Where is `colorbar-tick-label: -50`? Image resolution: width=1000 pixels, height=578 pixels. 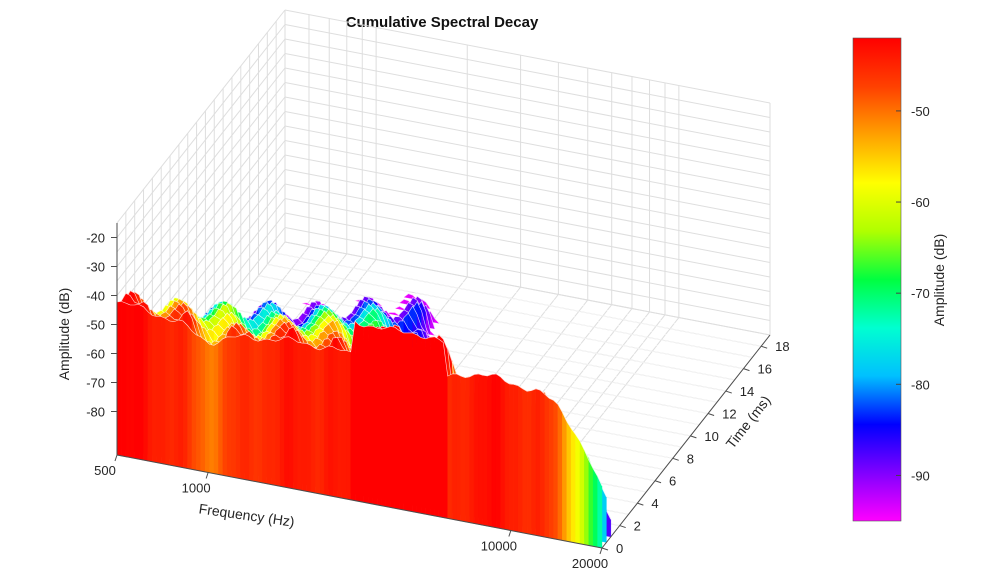 colorbar-tick-label: -50 is located at coordinates (920, 111).